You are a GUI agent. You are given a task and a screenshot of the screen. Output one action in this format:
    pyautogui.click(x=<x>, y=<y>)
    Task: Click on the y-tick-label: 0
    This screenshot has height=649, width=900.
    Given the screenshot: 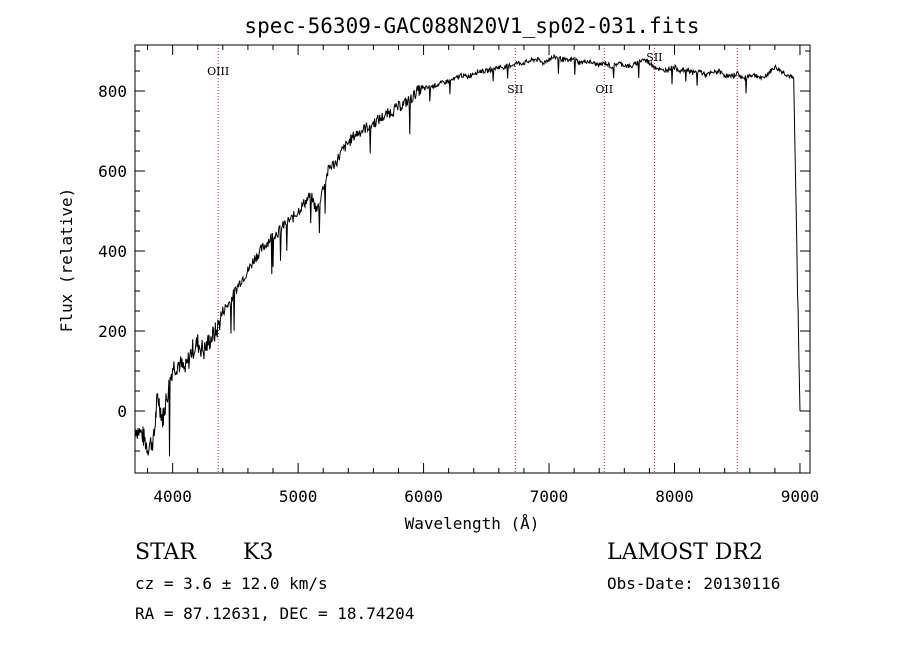 What is the action you would take?
    pyautogui.click(x=122, y=411)
    